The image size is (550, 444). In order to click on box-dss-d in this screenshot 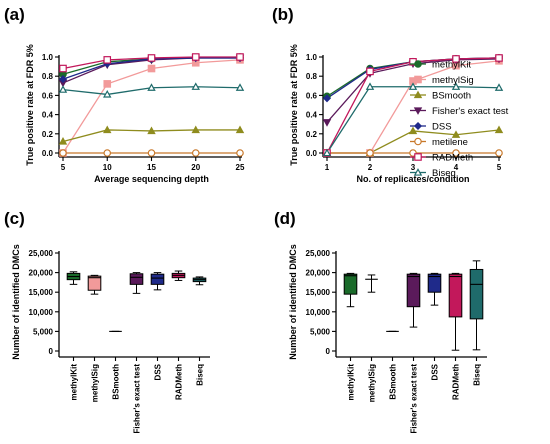, I will do `click(434, 283)`.